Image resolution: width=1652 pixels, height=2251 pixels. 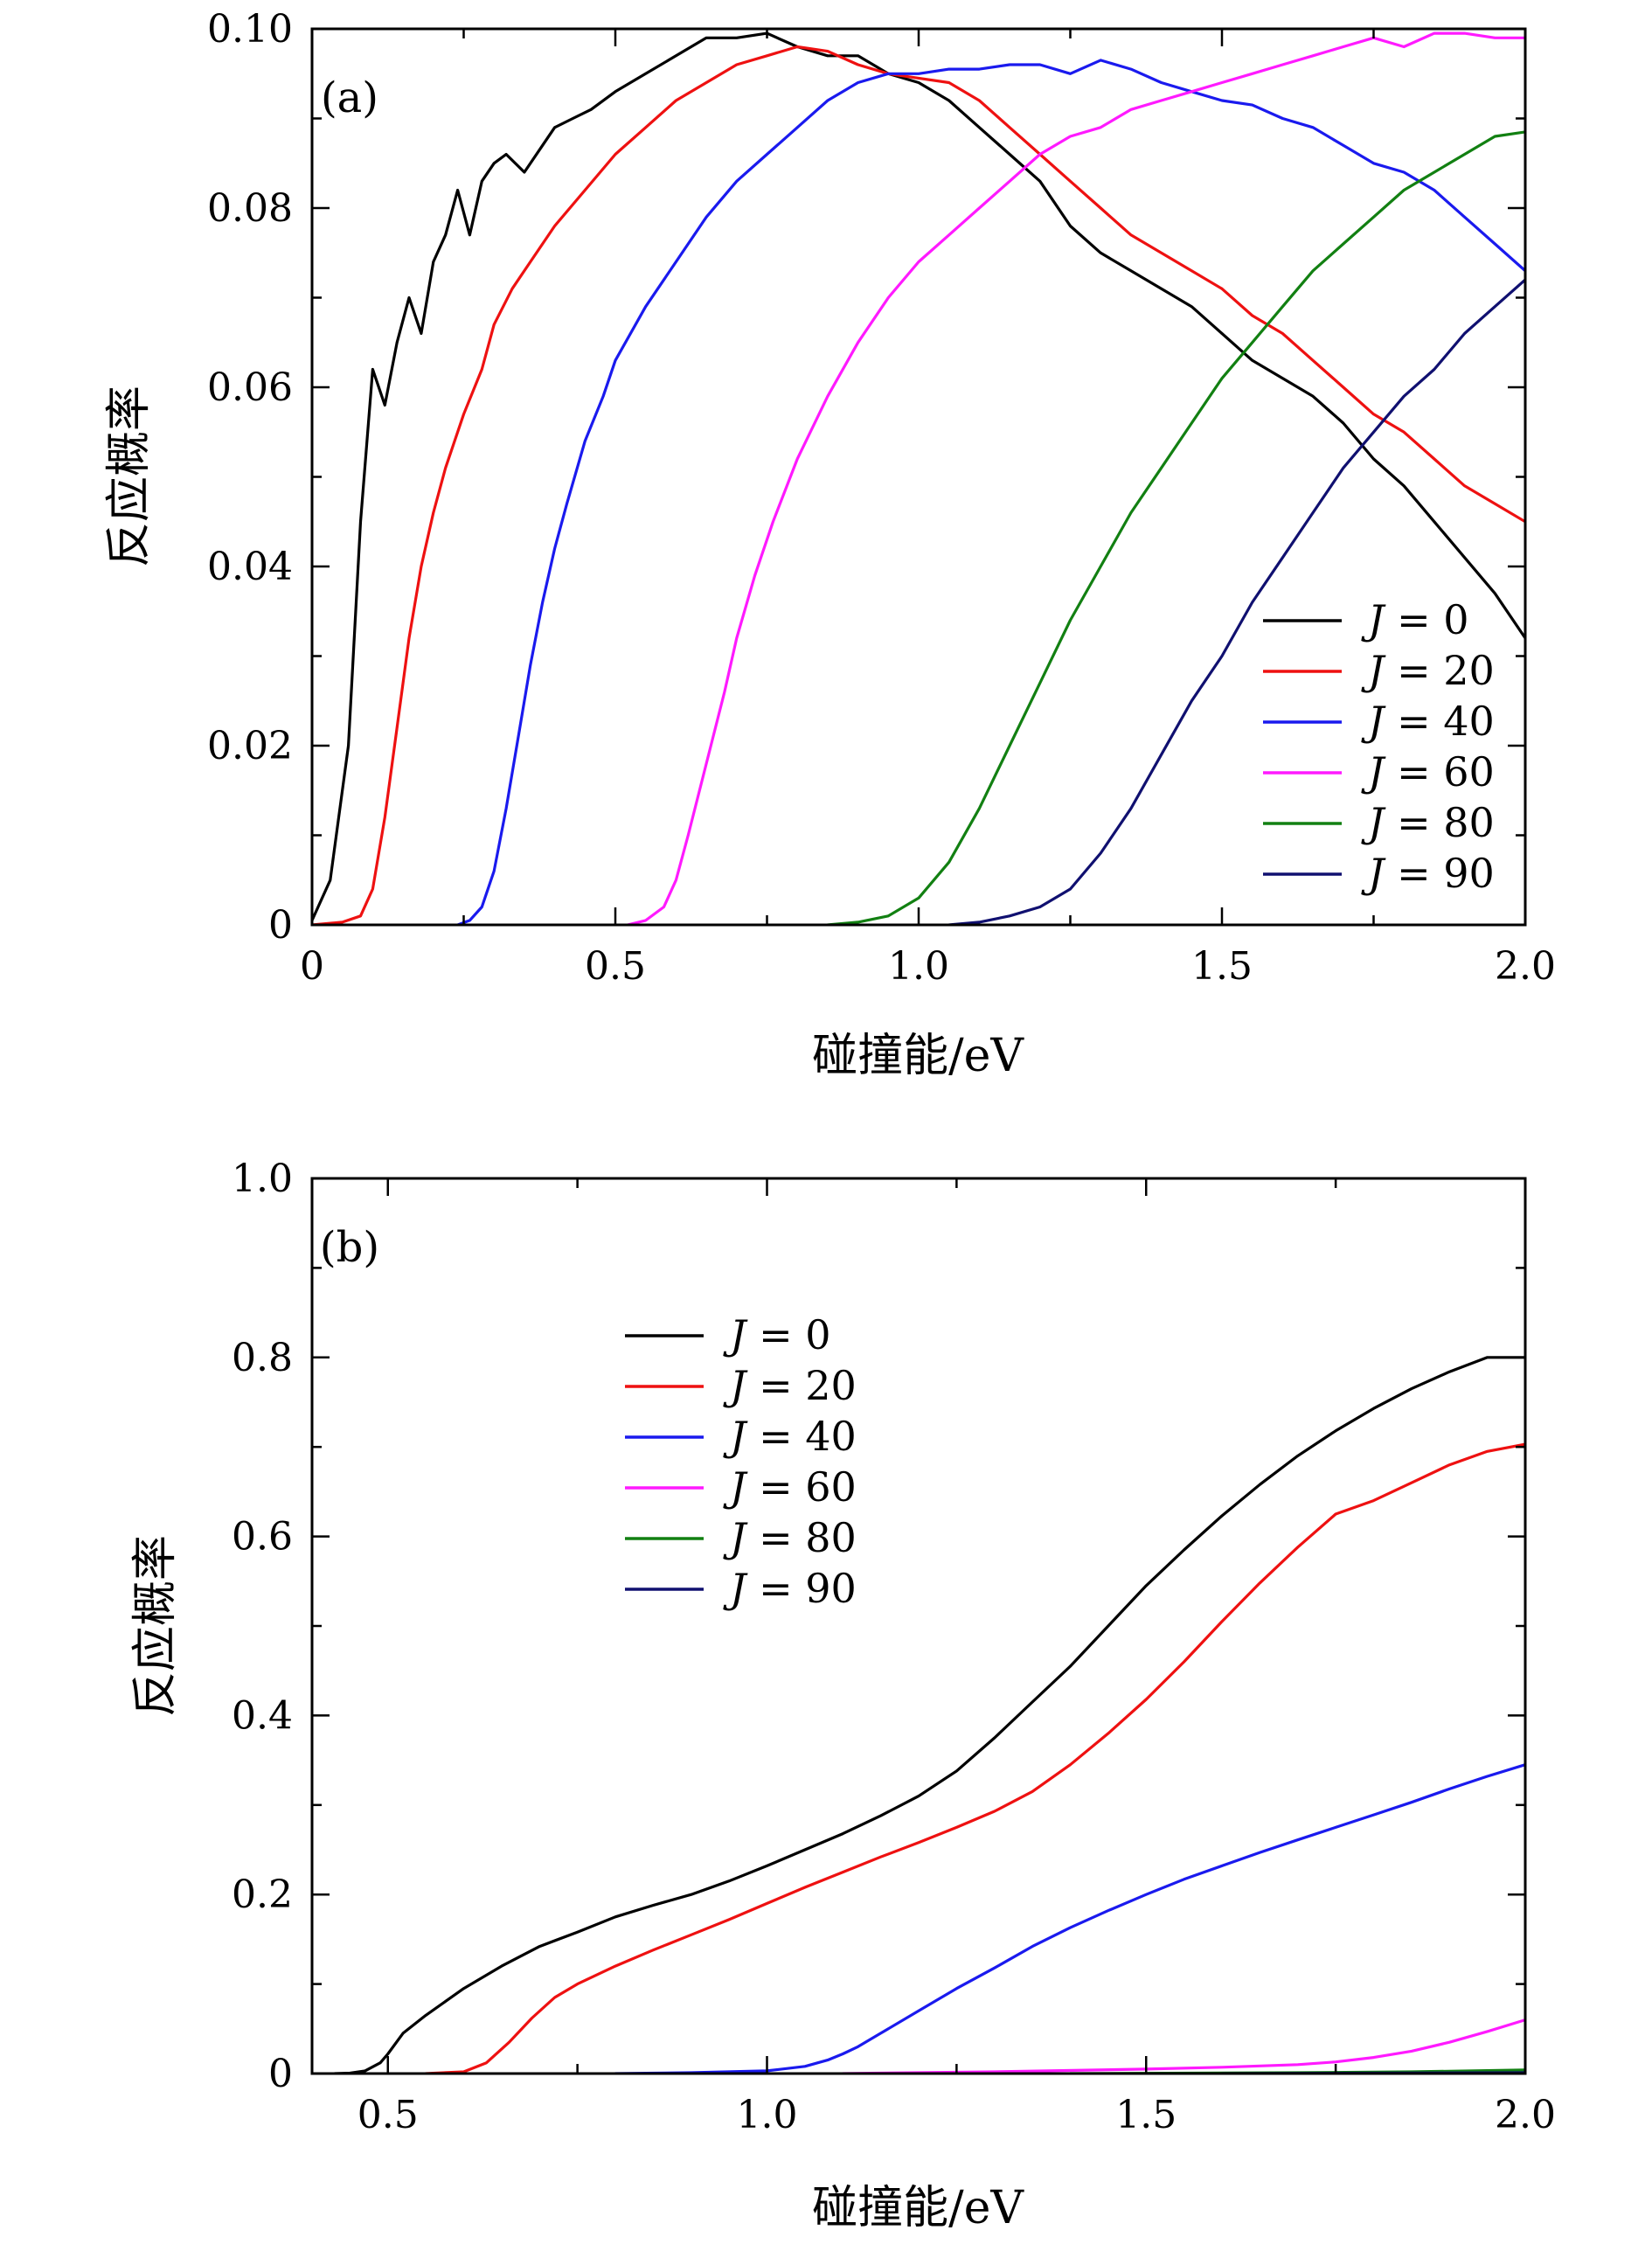 What do you see at coordinates (263, 1715) in the screenshot?
I see `y-tick-label: 0.4` at bounding box center [263, 1715].